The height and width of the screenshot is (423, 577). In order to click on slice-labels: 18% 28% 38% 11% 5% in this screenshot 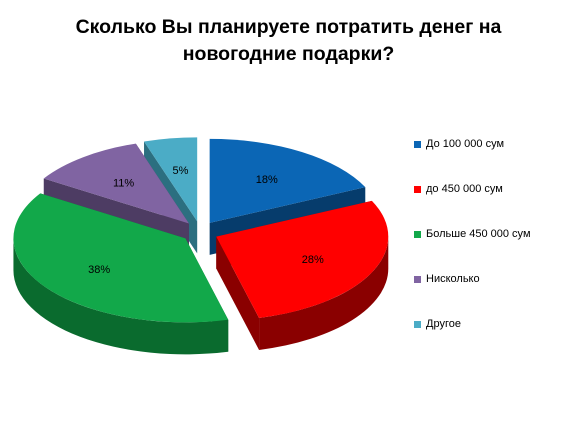, I will do `click(206, 220)`.